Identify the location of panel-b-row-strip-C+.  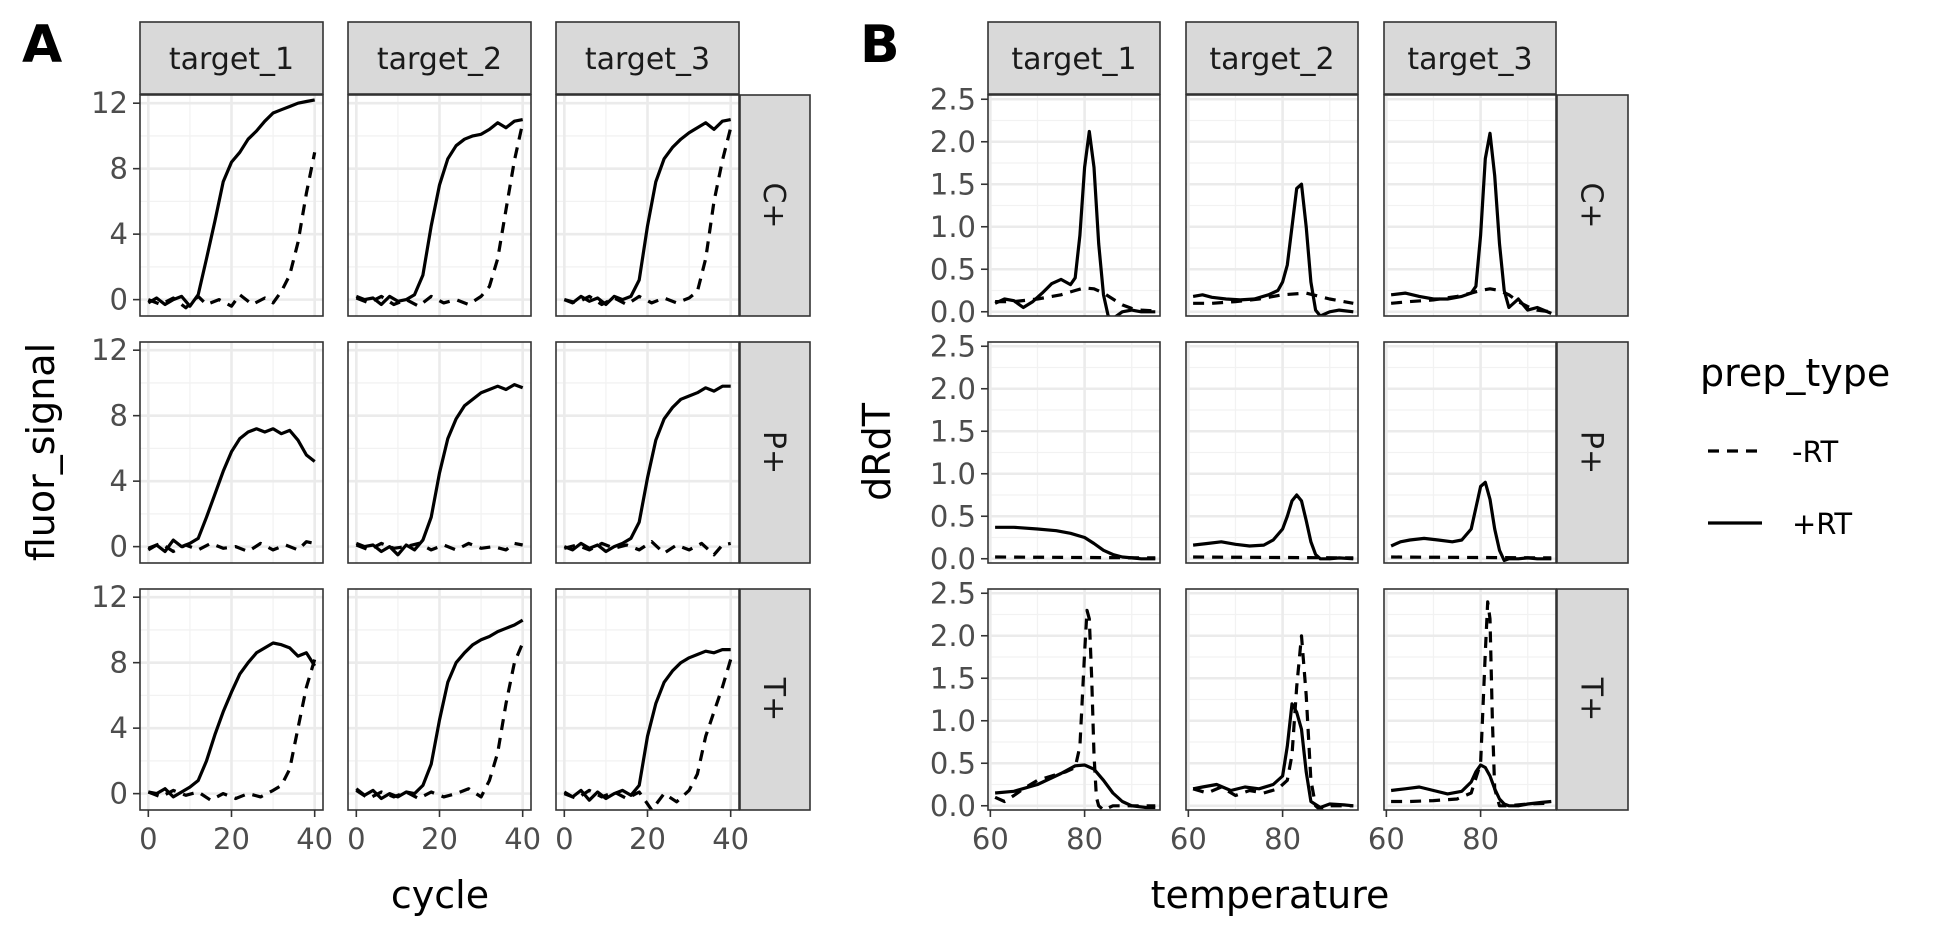
(1592, 205).